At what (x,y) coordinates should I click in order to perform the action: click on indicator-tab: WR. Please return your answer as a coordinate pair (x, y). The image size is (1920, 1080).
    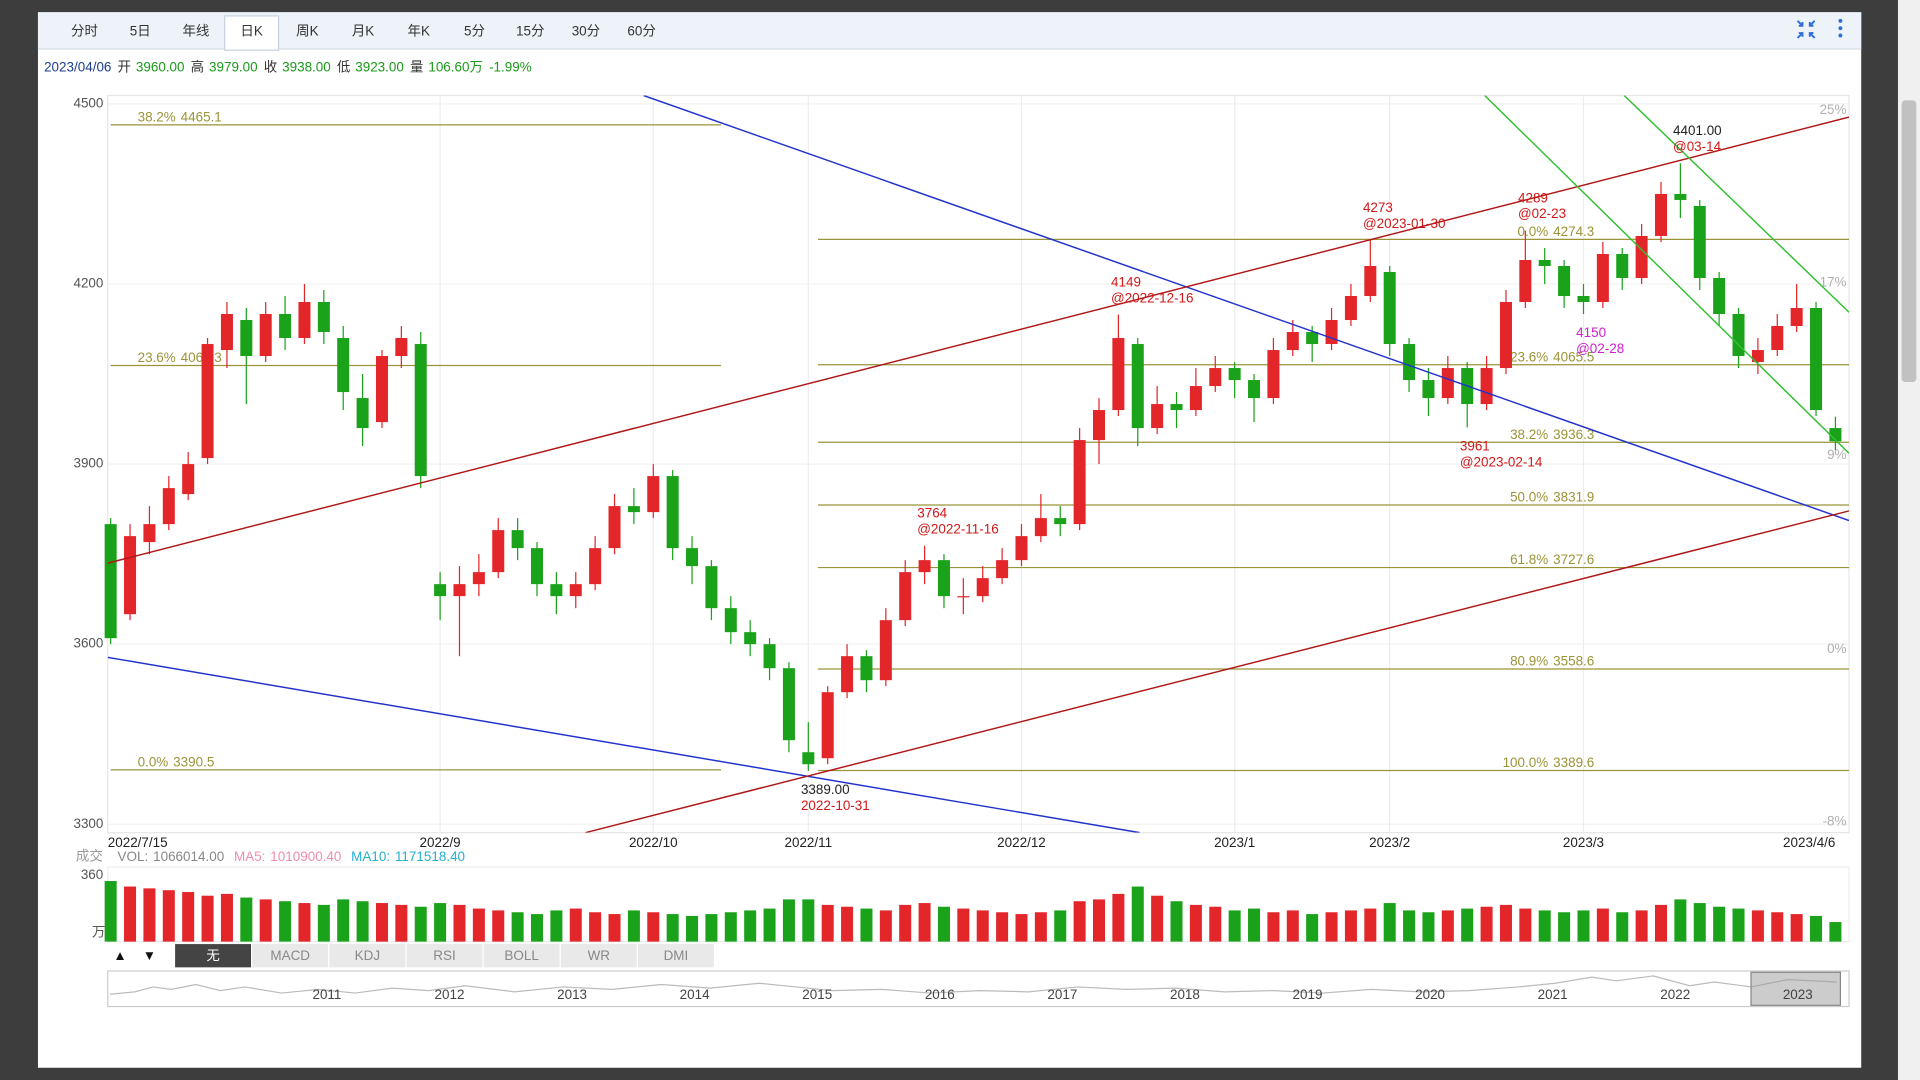
    Looking at the image, I should click on (599, 955).